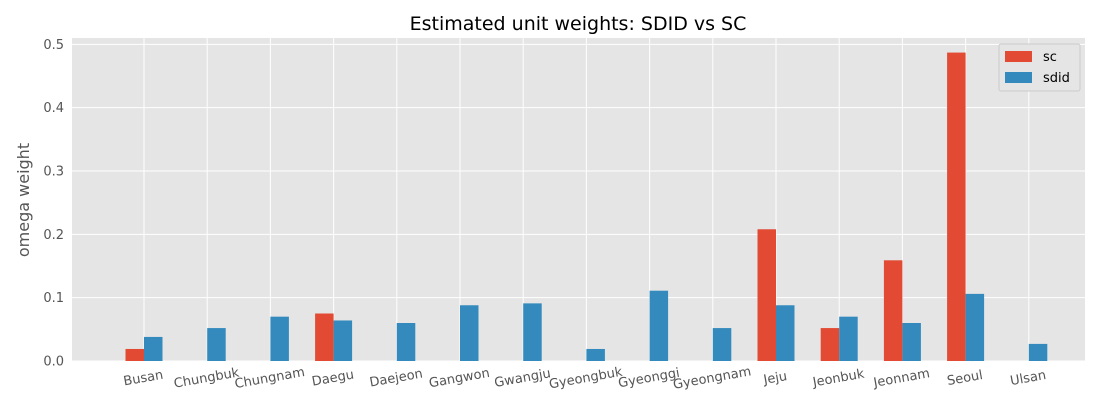  What do you see at coordinates (134, 354) in the screenshot?
I see `bar-sc-busan` at bounding box center [134, 354].